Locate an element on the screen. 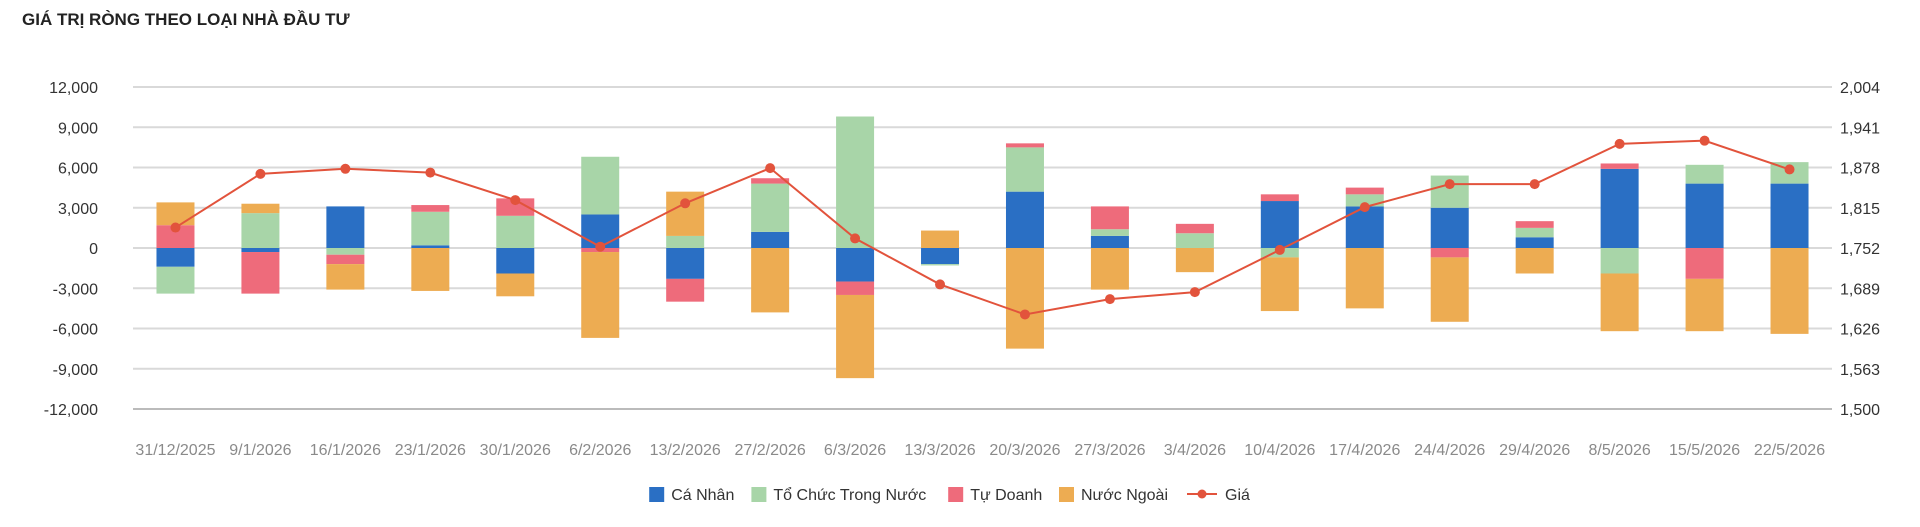 The width and height of the screenshot is (1920, 527). y2-tick-label: 1,626 is located at coordinates (1860, 330).